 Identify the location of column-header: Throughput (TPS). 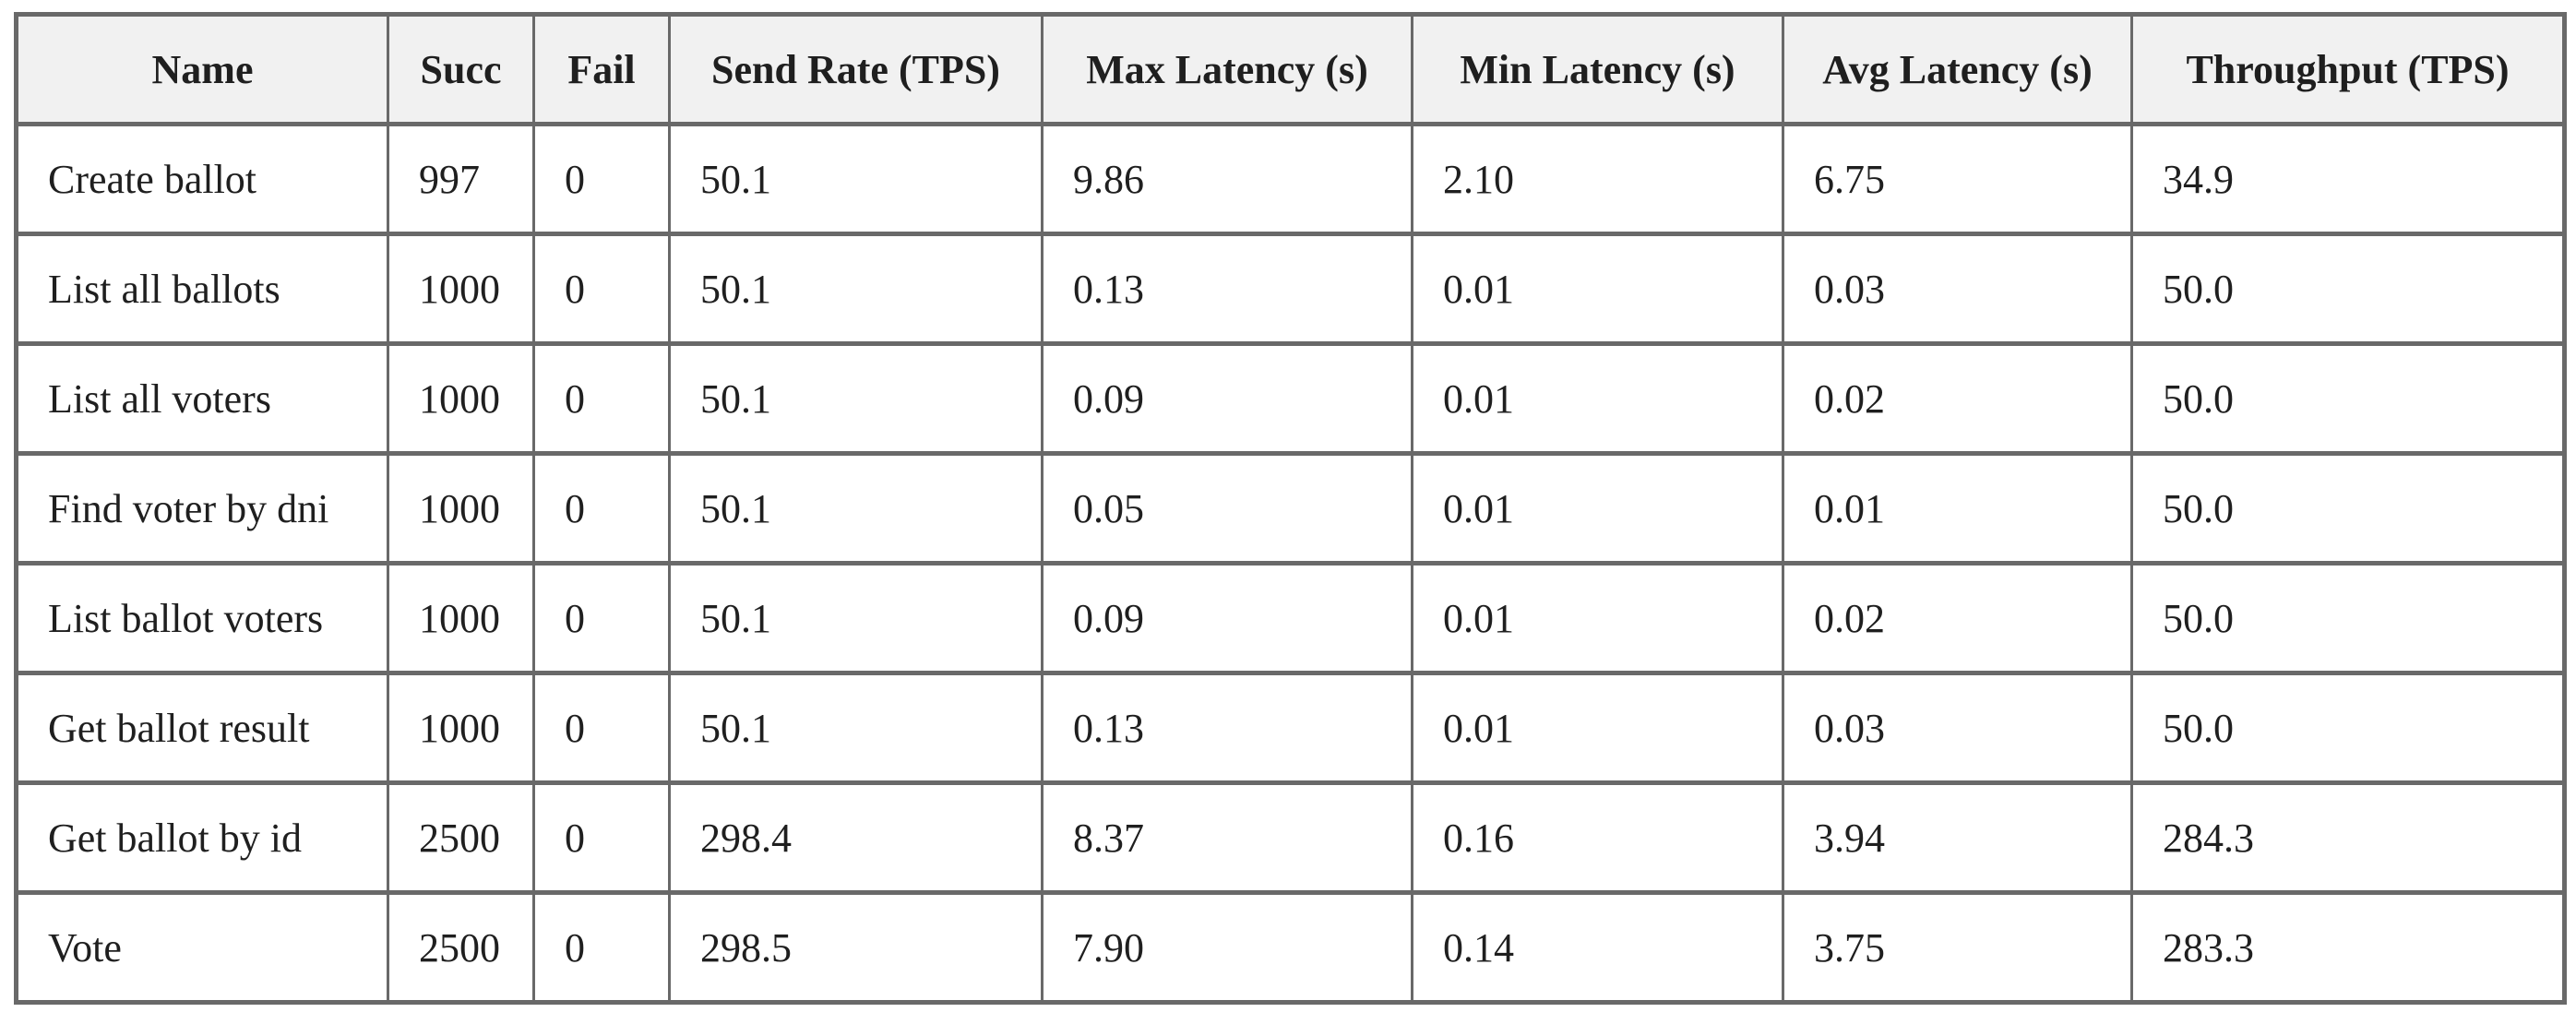
(2348, 69).